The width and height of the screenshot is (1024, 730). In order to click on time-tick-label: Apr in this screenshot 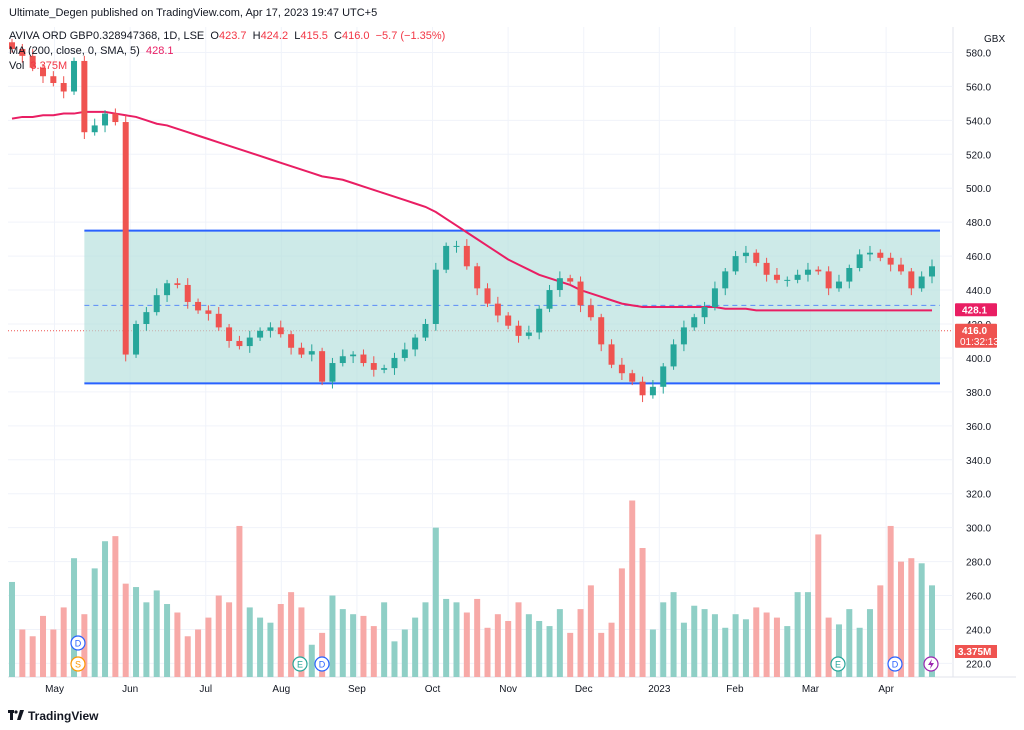, I will do `click(886, 689)`.